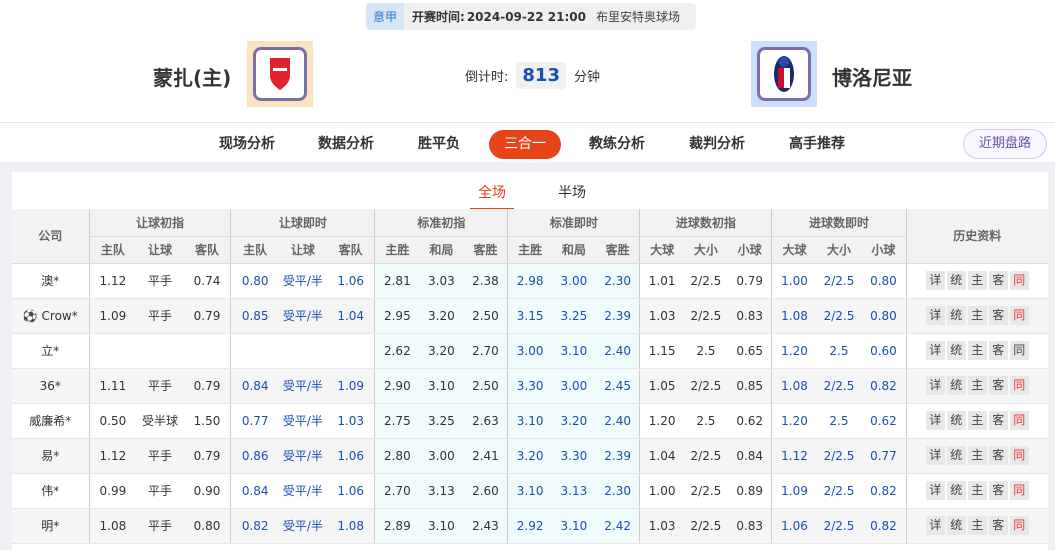 This screenshot has width=1055, height=552. What do you see at coordinates (817, 144) in the screenshot?
I see `nav-expert-tips: 高手推荐` at bounding box center [817, 144].